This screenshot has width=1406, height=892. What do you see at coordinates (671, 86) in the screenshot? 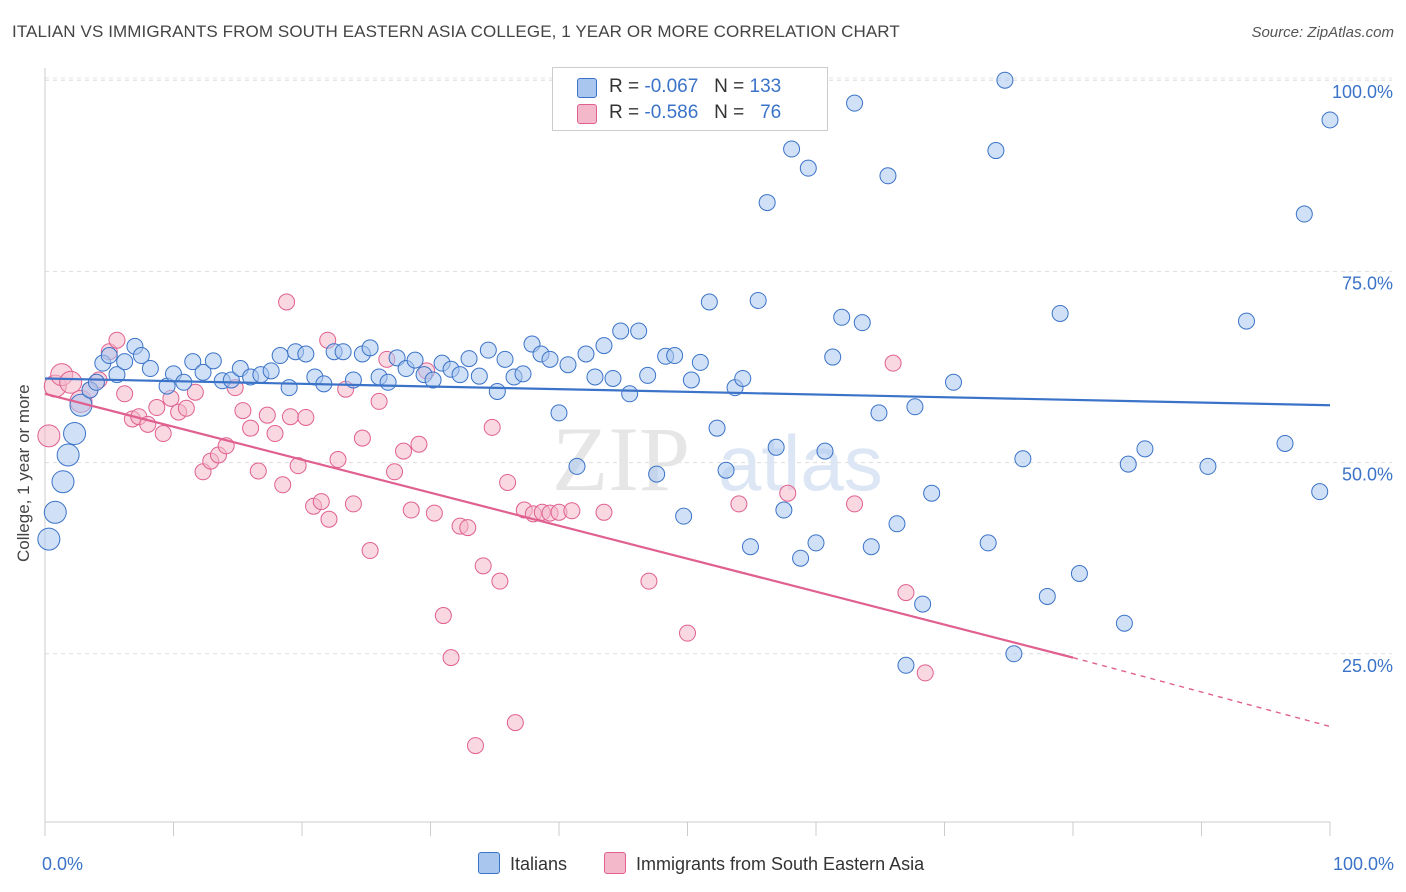
I see `legend-r-value: -0.067` at bounding box center [671, 86].